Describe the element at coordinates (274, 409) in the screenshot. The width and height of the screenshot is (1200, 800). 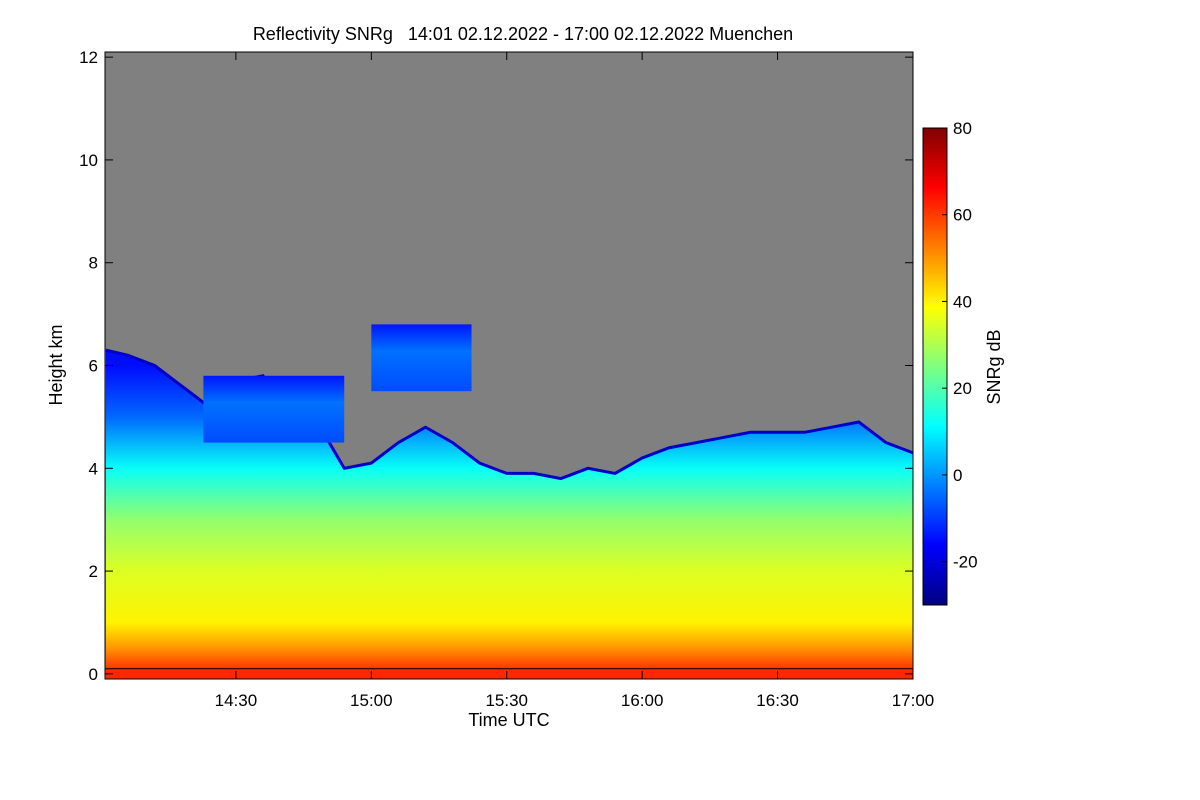
I see `upper-cloud-layer` at that location.